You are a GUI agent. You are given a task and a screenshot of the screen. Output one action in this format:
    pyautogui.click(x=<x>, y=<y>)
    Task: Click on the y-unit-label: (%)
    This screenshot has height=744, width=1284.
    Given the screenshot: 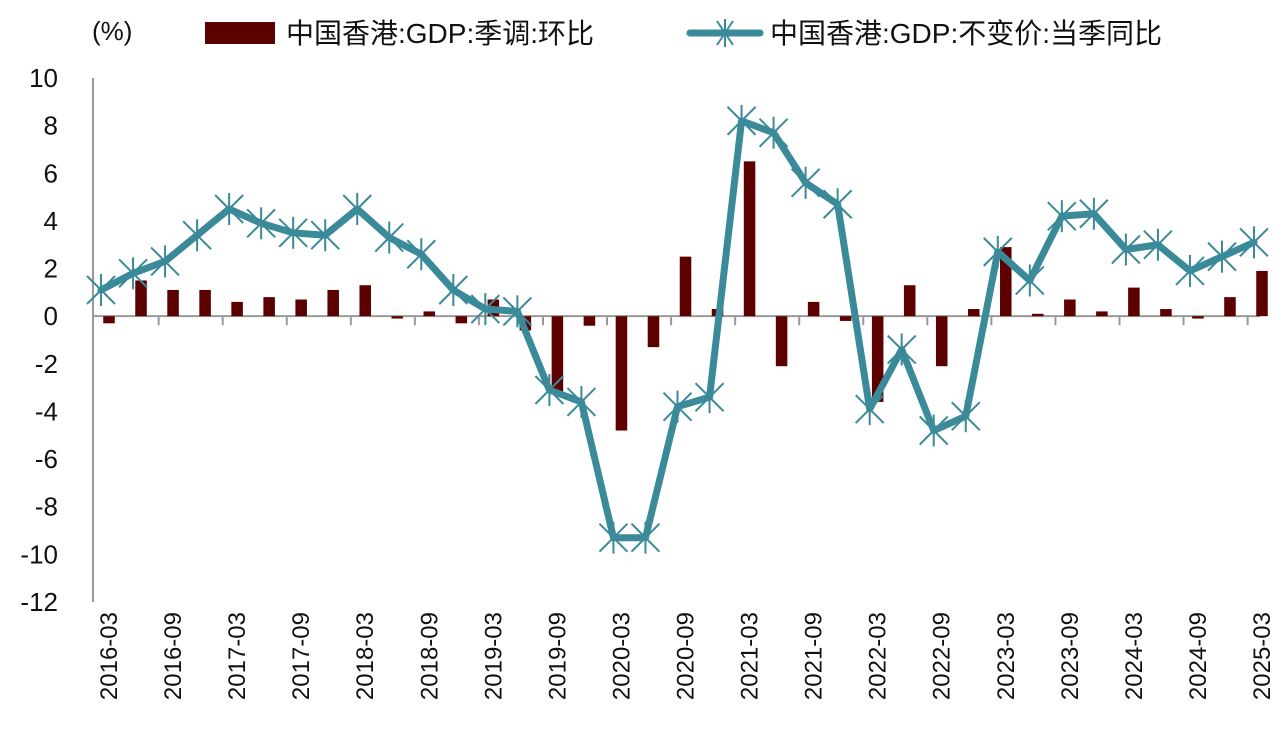 What is the action you would take?
    pyautogui.click(x=112, y=31)
    